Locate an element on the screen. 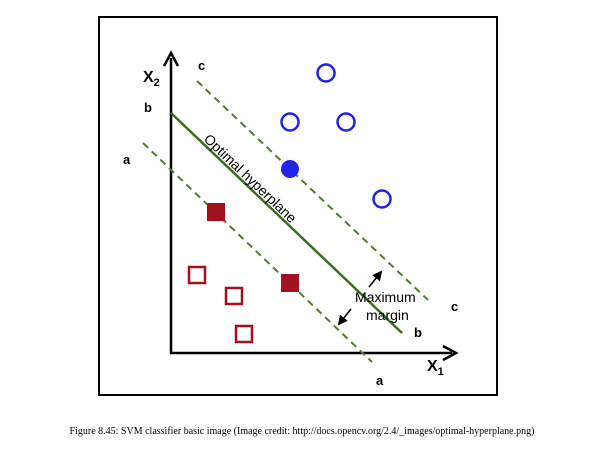  line-label-a-bottom: a is located at coordinates (380, 380).